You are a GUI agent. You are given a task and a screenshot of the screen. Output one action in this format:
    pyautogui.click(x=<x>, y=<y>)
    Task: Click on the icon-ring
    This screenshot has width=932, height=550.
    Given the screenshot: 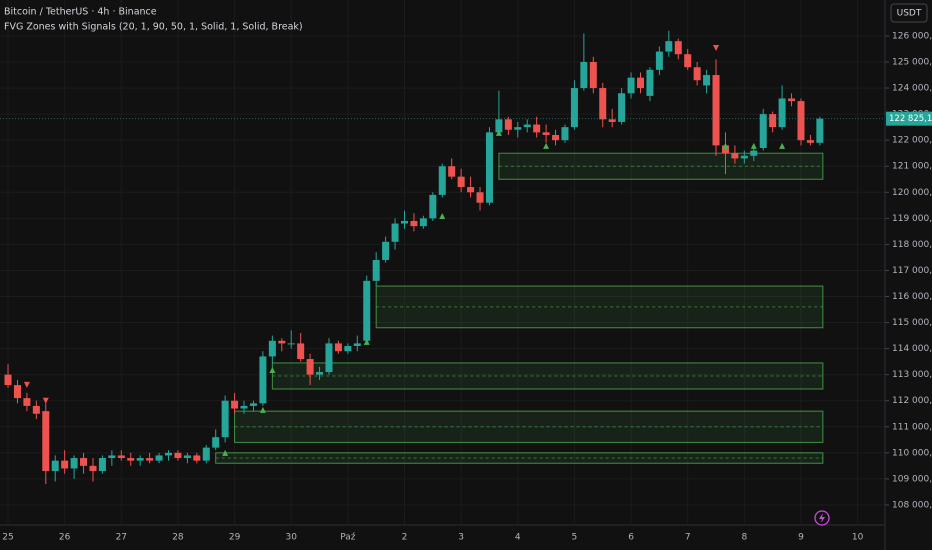 What is the action you would take?
    pyautogui.click(x=822, y=518)
    